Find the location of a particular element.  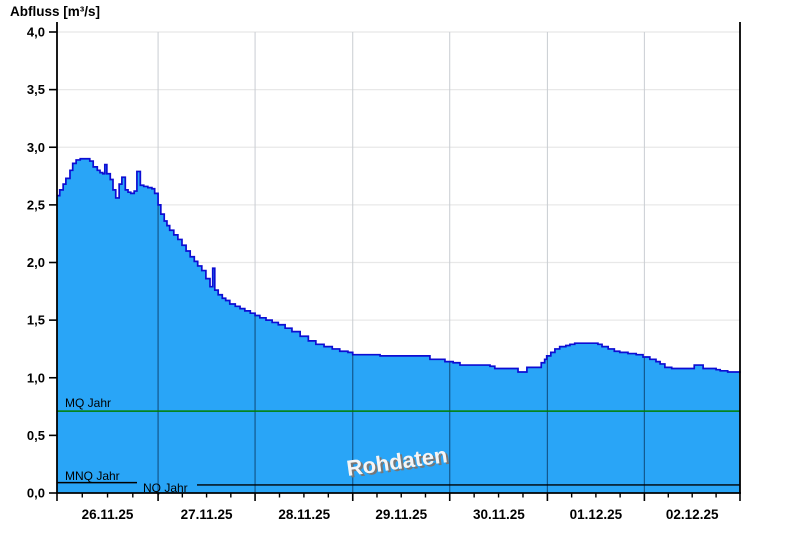

mnq-label: MNQ Jahr is located at coordinates (92, 476).